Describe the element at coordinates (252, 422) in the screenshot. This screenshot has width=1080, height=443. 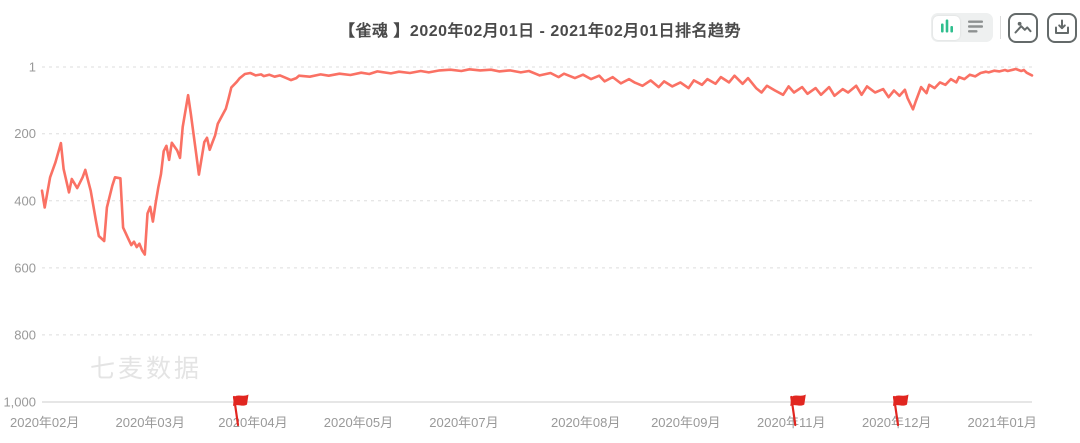
I see `x-axis-label: 2020年04月` at that location.